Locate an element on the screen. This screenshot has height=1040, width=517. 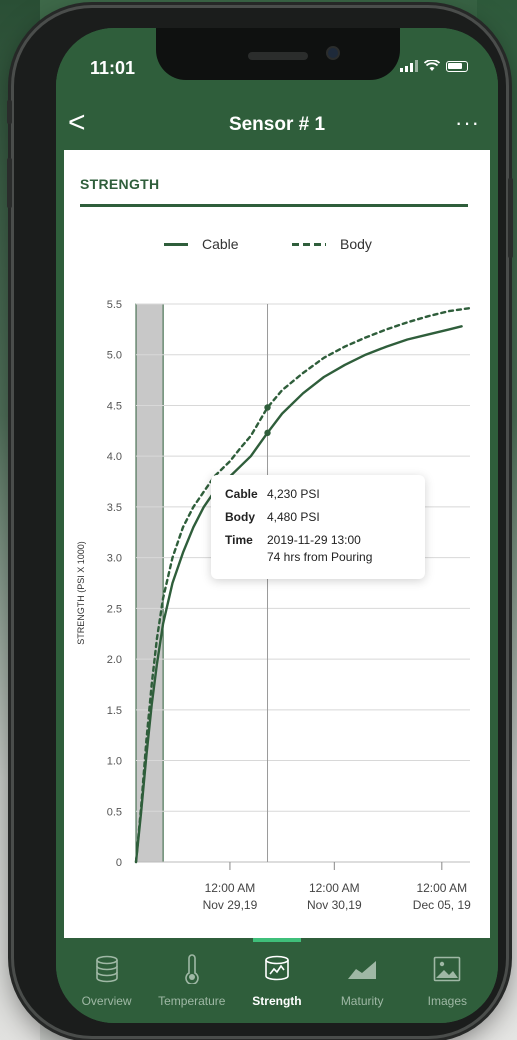
tab-images: Images is located at coordinates (447, 980).